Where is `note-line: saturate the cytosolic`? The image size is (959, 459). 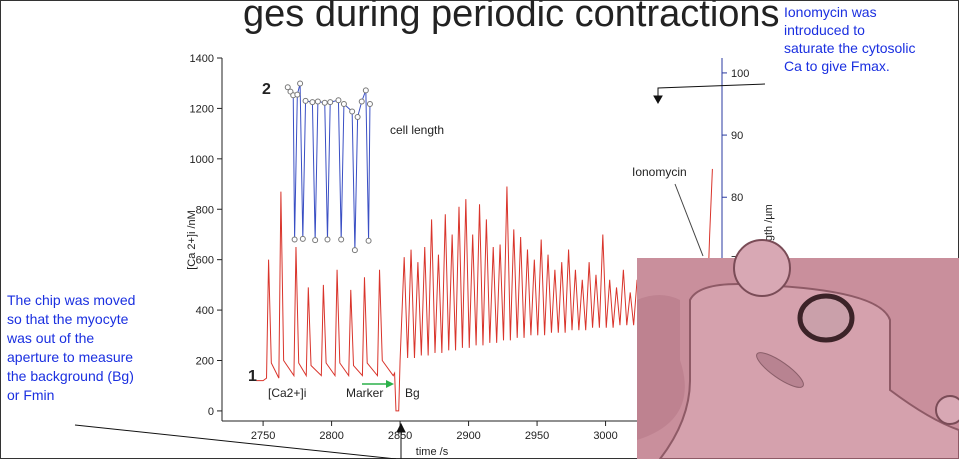 note-line: saturate the cytosolic is located at coordinates (850, 48).